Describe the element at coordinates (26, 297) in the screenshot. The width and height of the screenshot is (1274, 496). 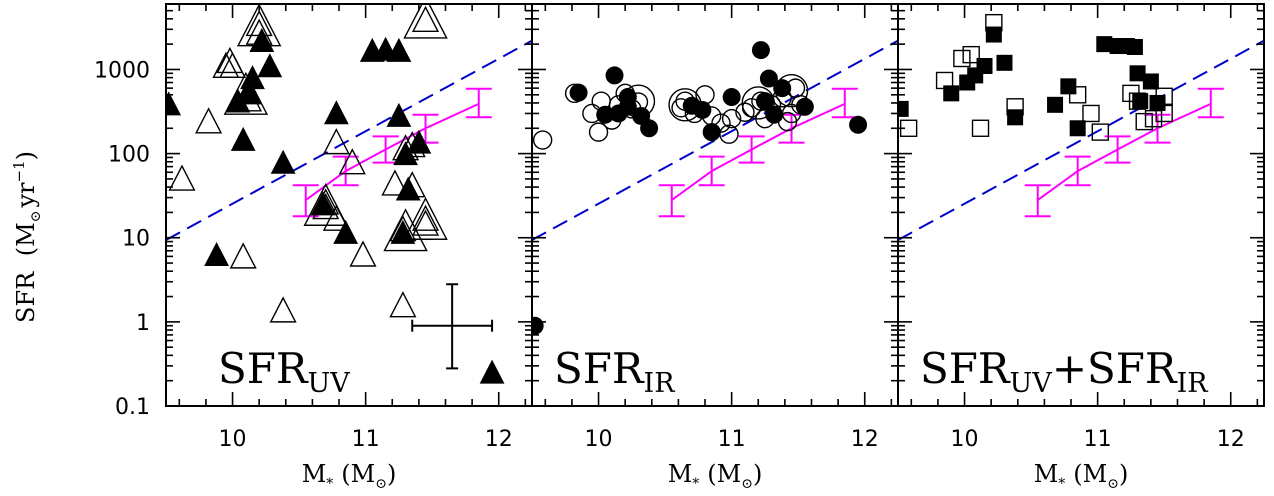
I see `y-label-main: SFR` at that location.